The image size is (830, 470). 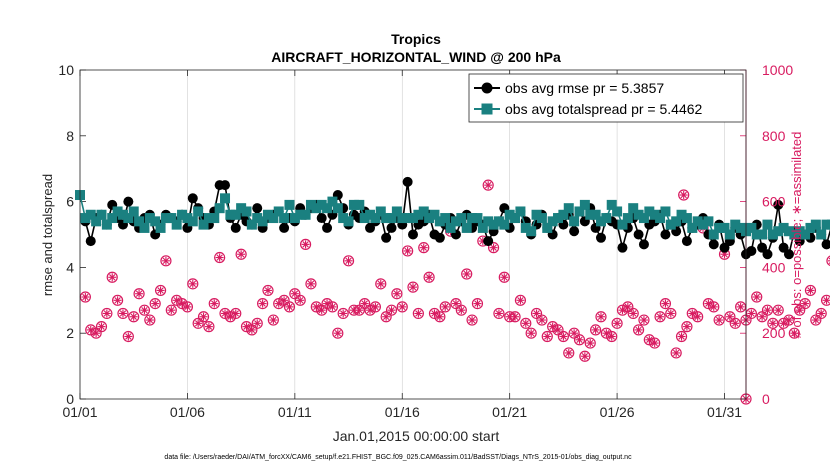 What do you see at coordinates (777, 70) in the screenshot?
I see `y-right-tick-label: 1000` at bounding box center [777, 70].